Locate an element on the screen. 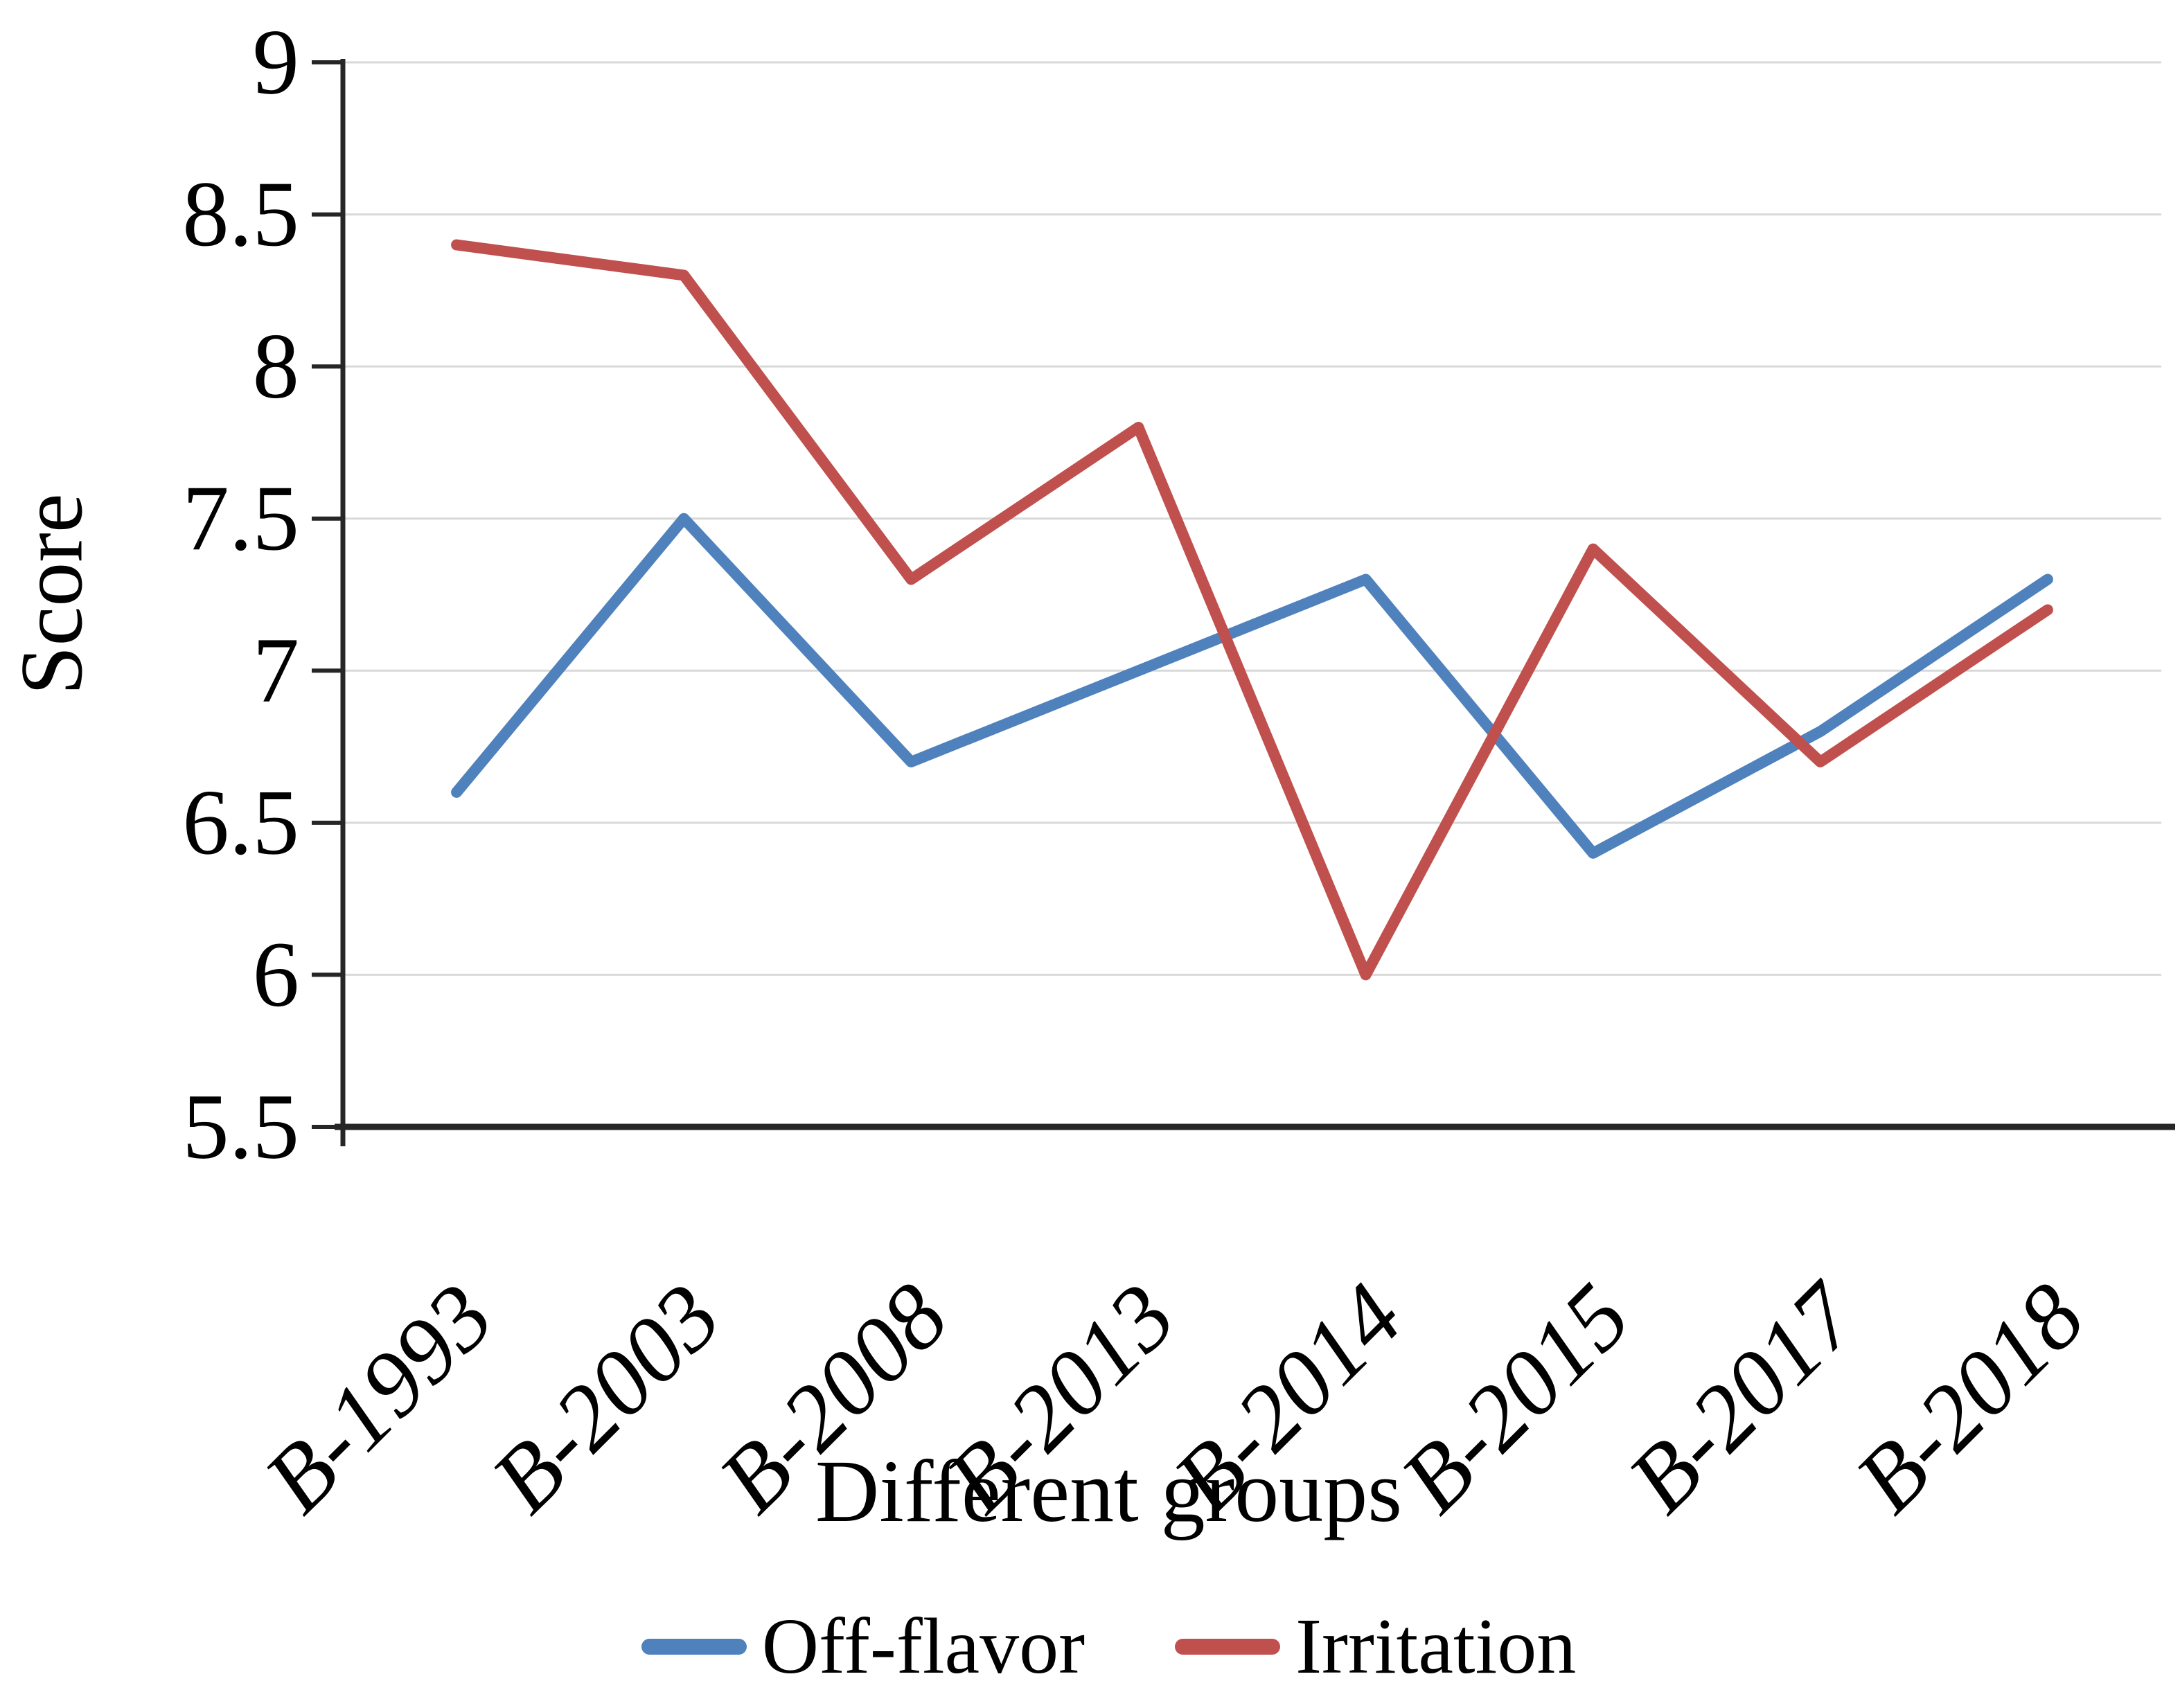  y-tick-label: 6.5 is located at coordinates (240, 822).